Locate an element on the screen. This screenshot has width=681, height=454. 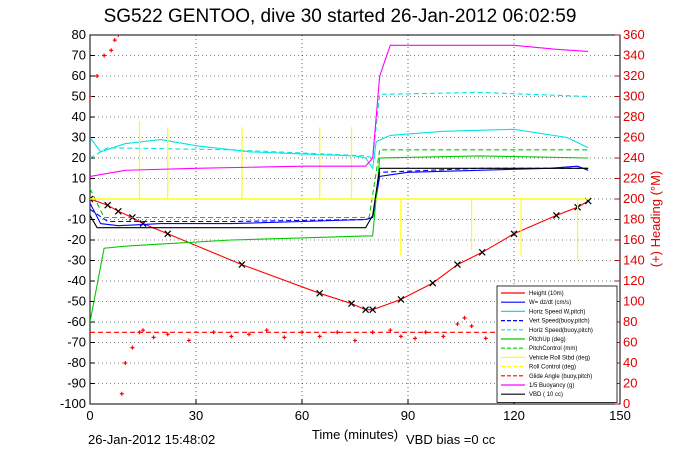
y-tick-label: -80 is located at coordinates (76, 362).